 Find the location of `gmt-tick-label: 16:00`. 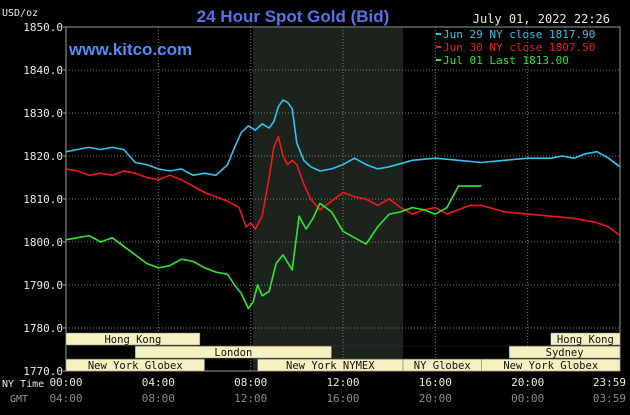

gmt-tick-label: 16:00 is located at coordinates (342, 398).